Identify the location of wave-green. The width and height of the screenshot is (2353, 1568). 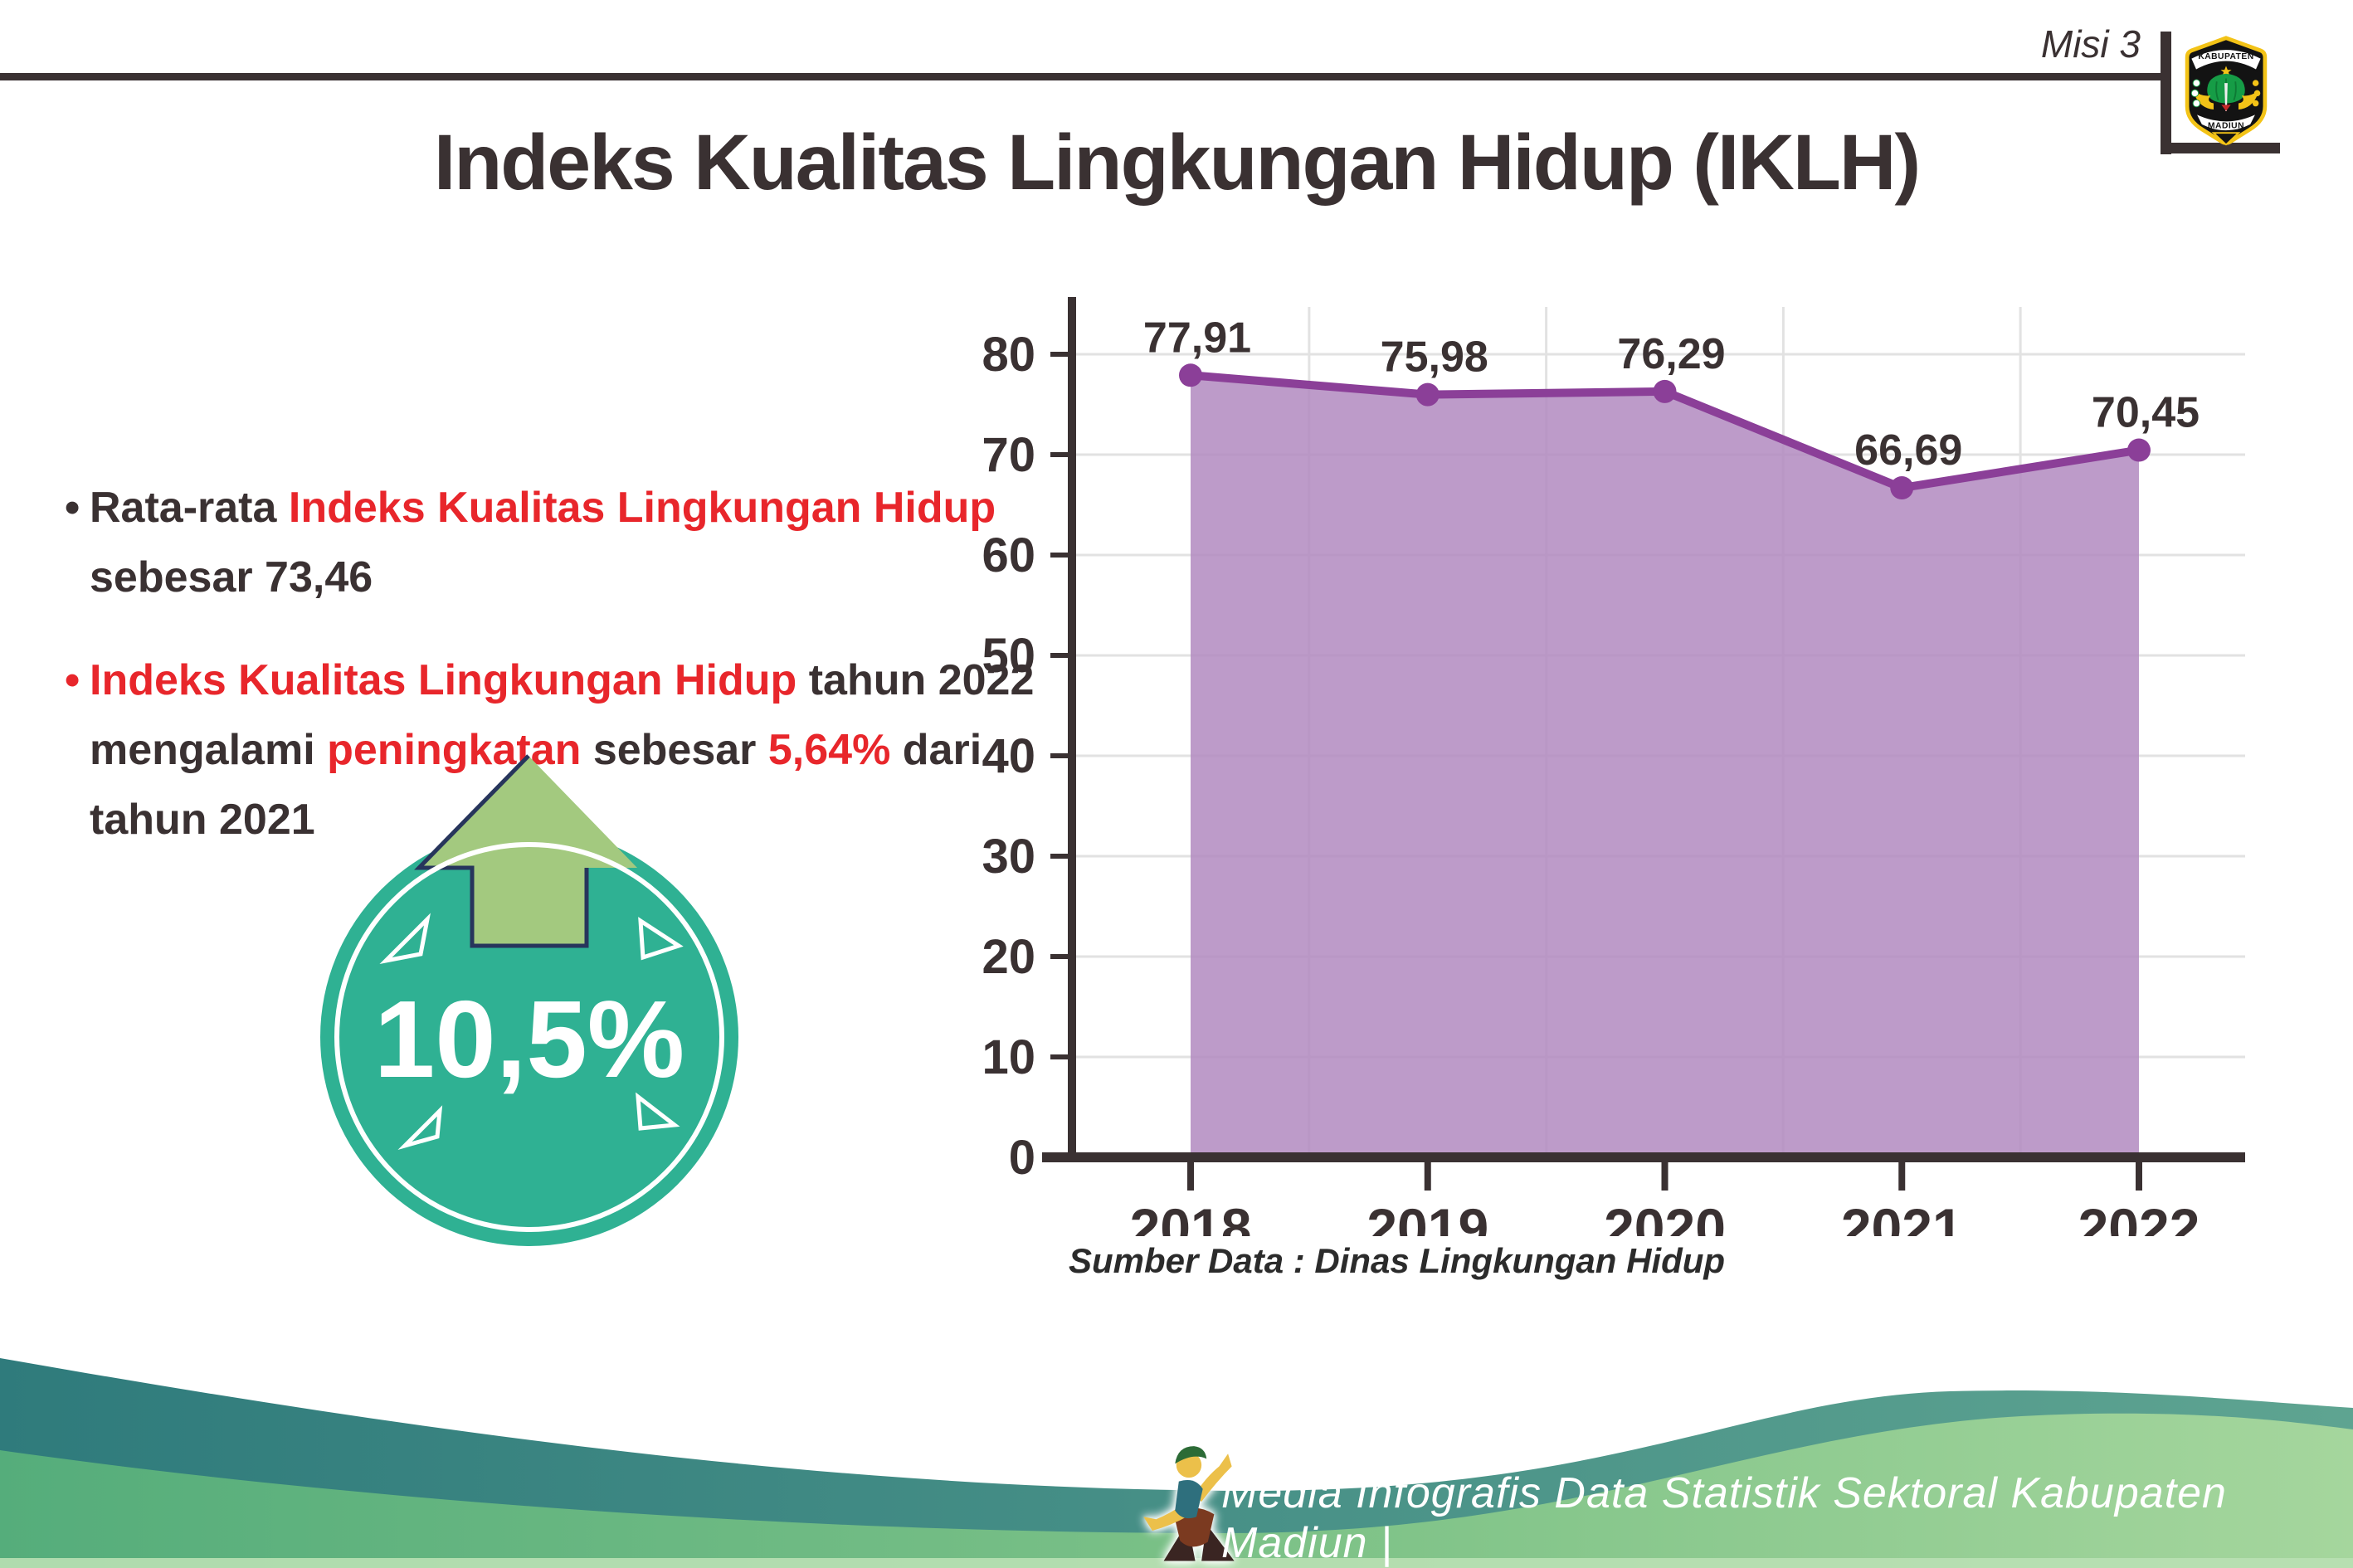
(1176, 1490).